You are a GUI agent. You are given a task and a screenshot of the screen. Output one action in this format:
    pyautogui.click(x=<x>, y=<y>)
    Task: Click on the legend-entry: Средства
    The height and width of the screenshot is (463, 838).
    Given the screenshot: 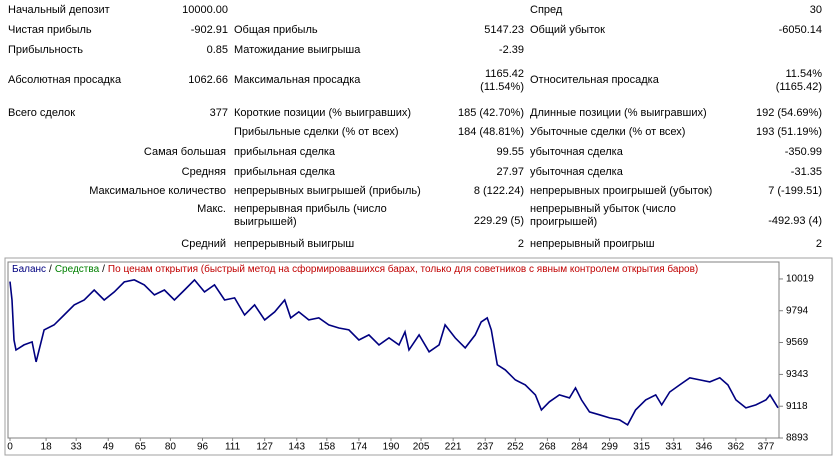 What is the action you would take?
    pyautogui.click(x=77, y=269)
    